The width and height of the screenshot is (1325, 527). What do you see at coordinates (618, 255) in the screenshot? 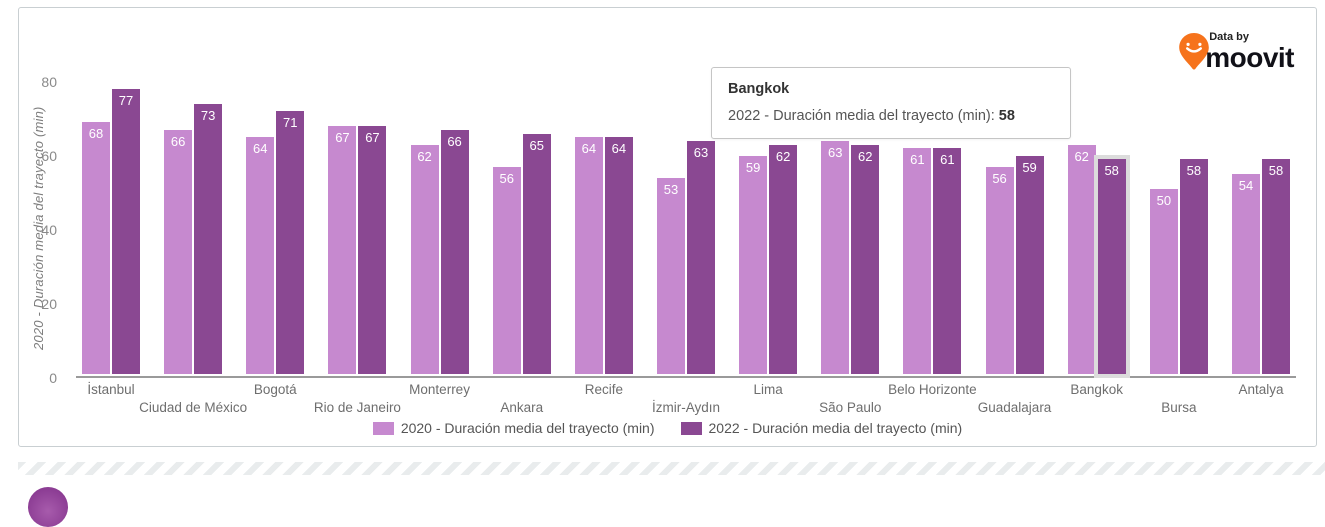
I see `bar-2022: 64` at bounding box center [618, 255].